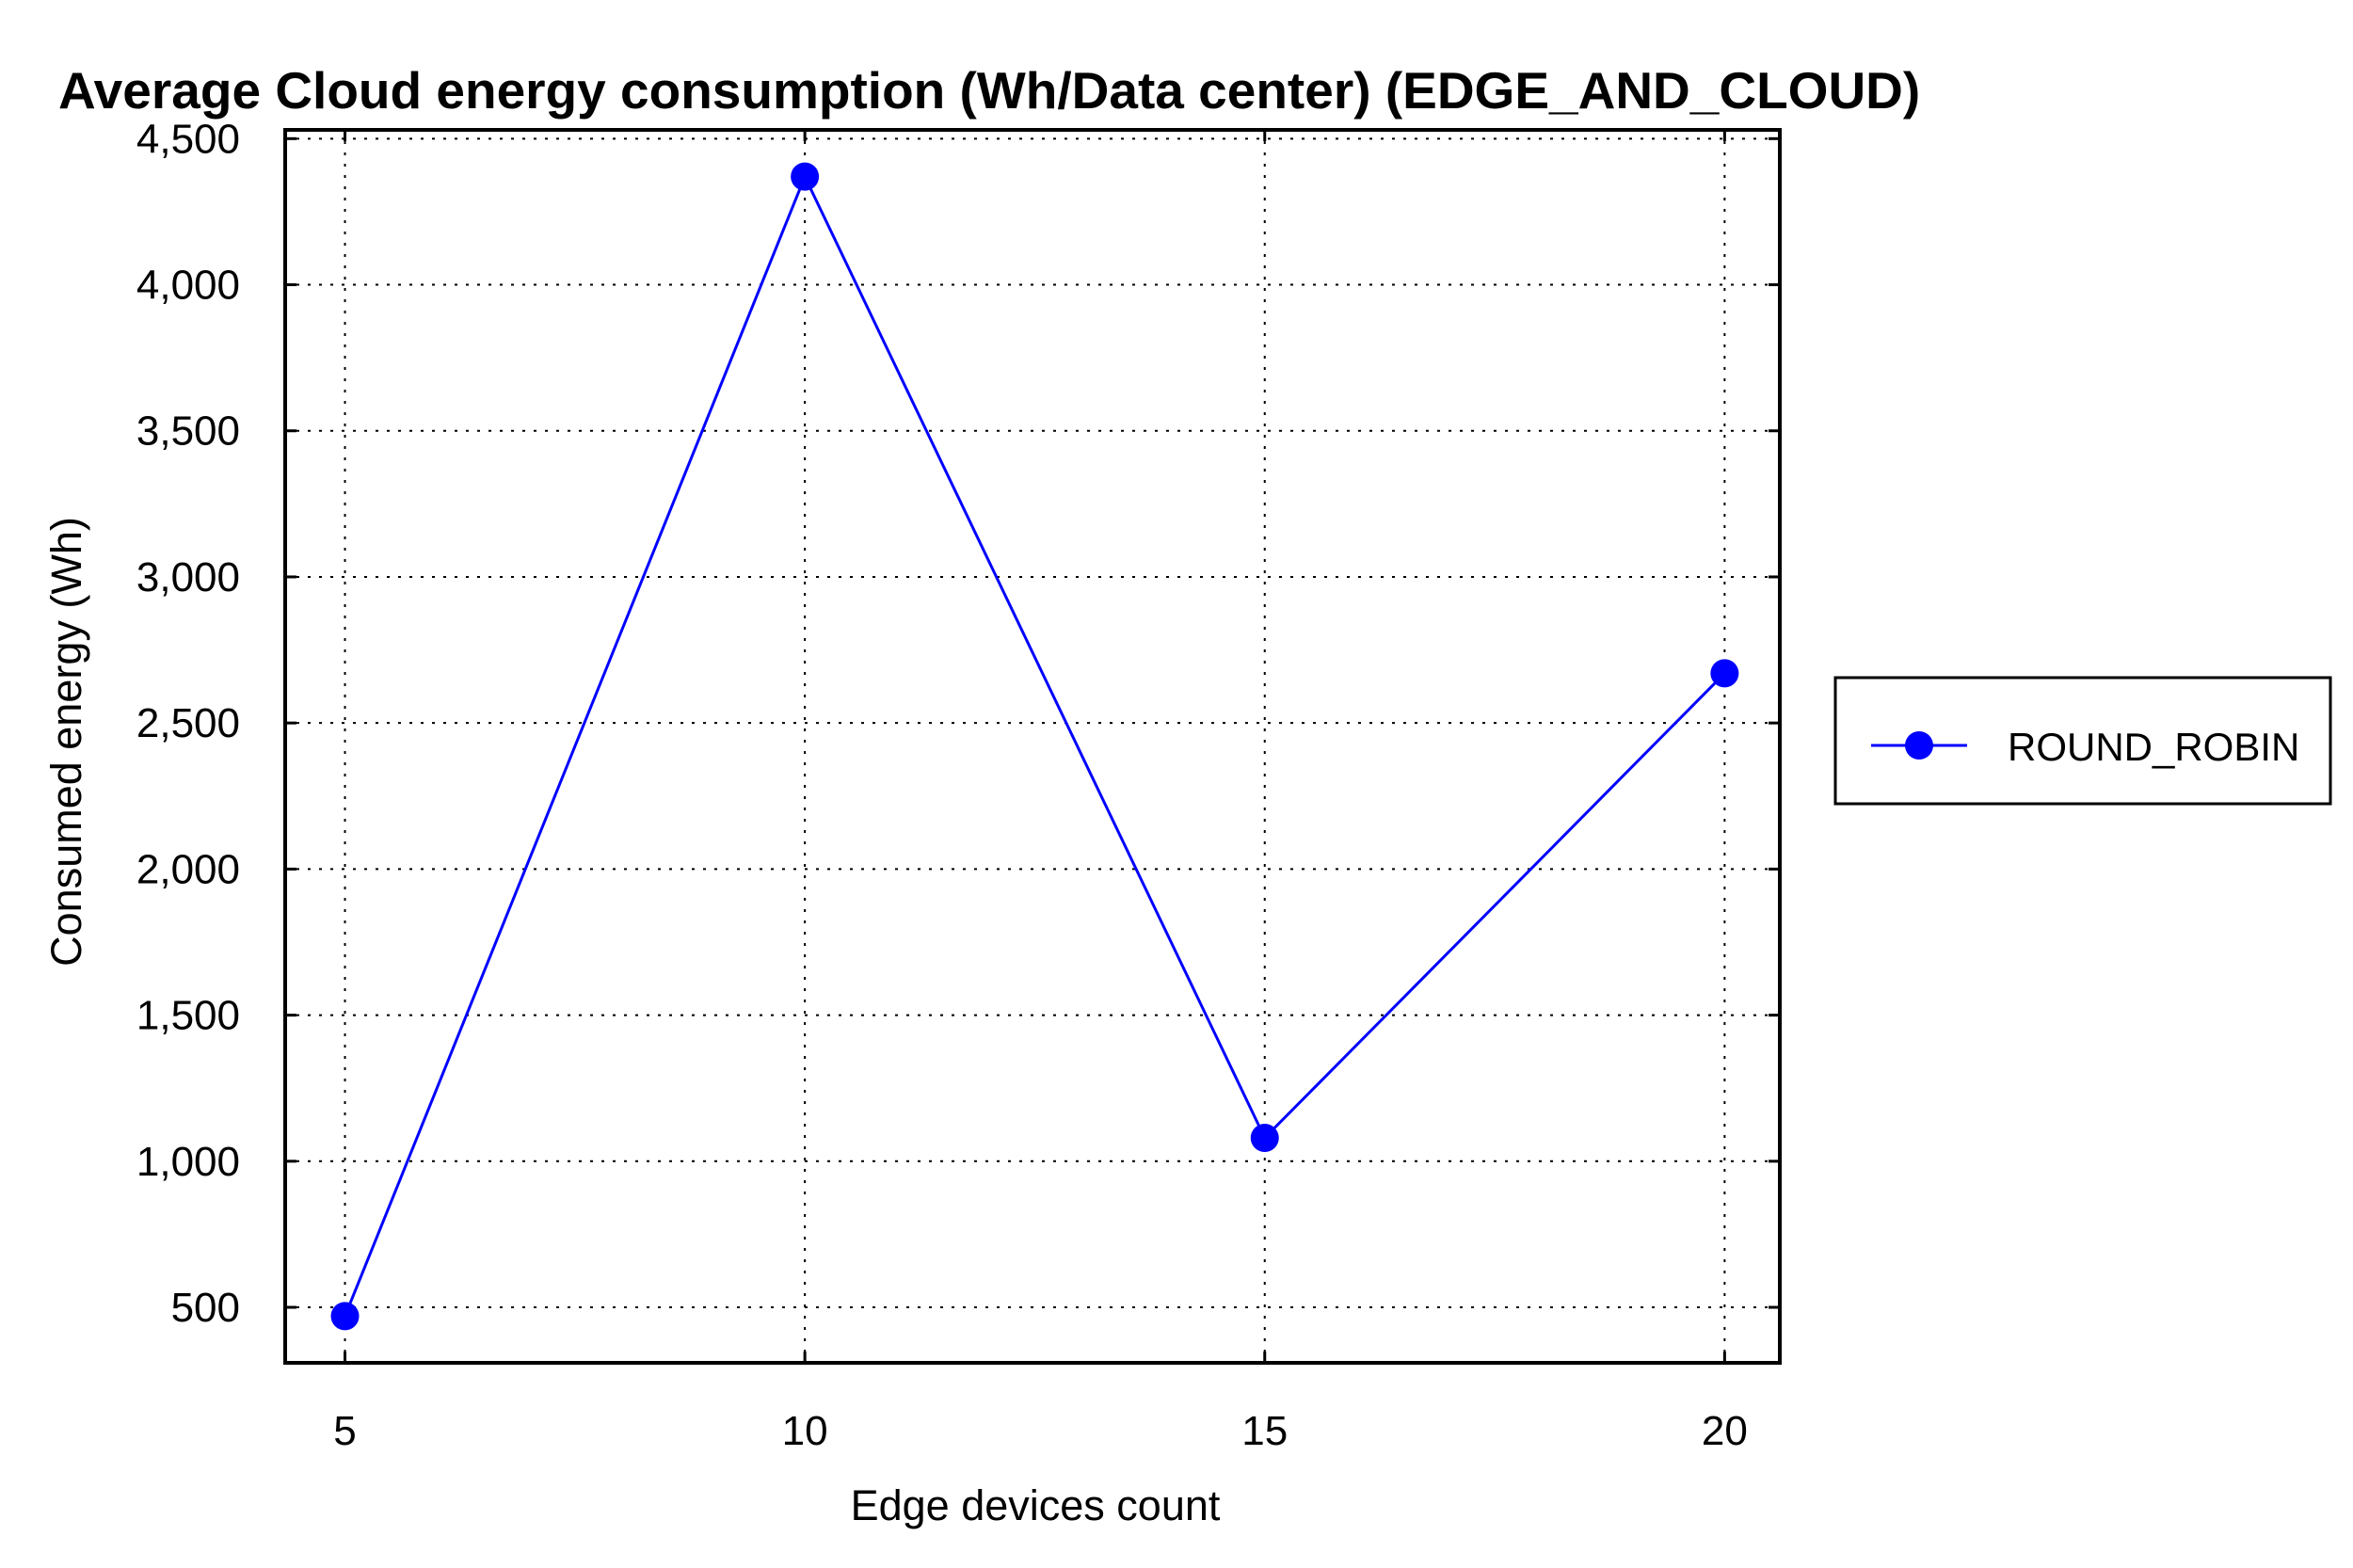 This screenshot has width=2353, height=1568. What do you see at coordinates (2153, 747) in the screenshot?
I see `legend-label-round-robin: ROUND_ROBIN` at bounding box center [2153, 747].